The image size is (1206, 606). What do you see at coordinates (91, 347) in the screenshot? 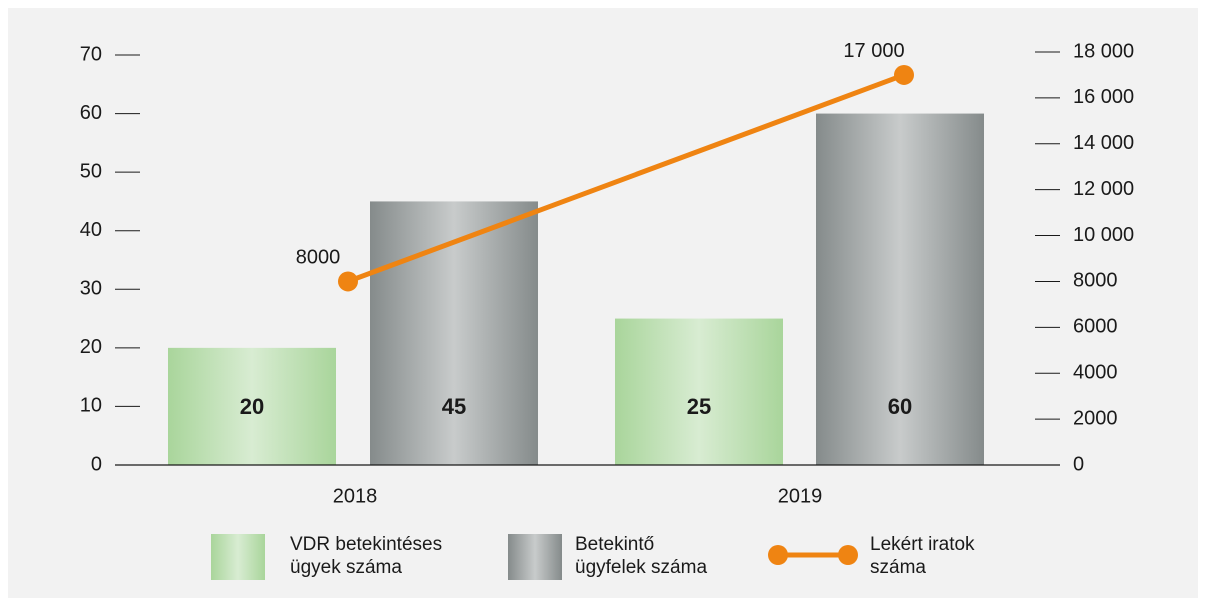
I see `y-tick-label: 20` at bounding box center [91, 347].